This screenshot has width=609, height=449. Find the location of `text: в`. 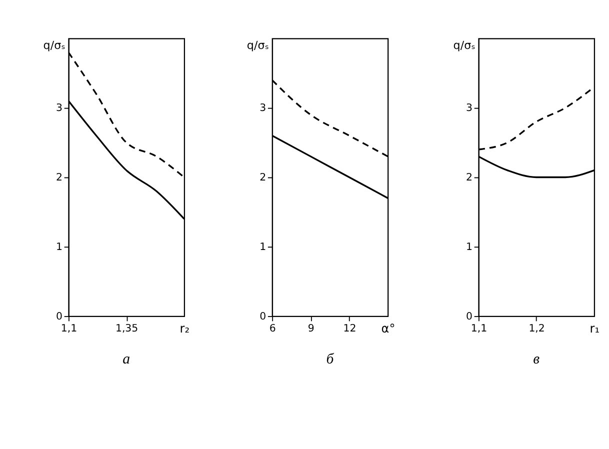

text: в is located at coordinates (536, 359).